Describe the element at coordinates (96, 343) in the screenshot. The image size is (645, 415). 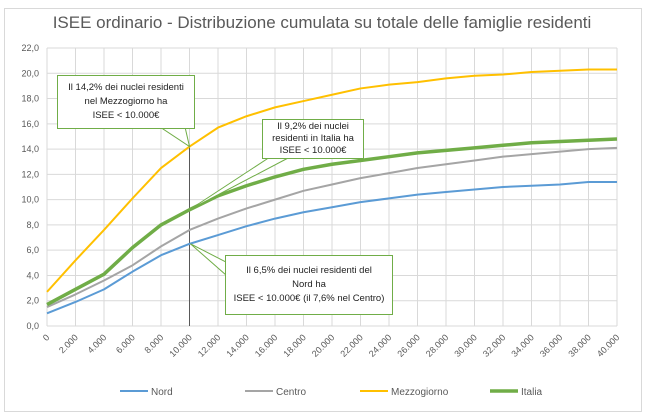
I see `x-tick-label: 4.000` at that location.